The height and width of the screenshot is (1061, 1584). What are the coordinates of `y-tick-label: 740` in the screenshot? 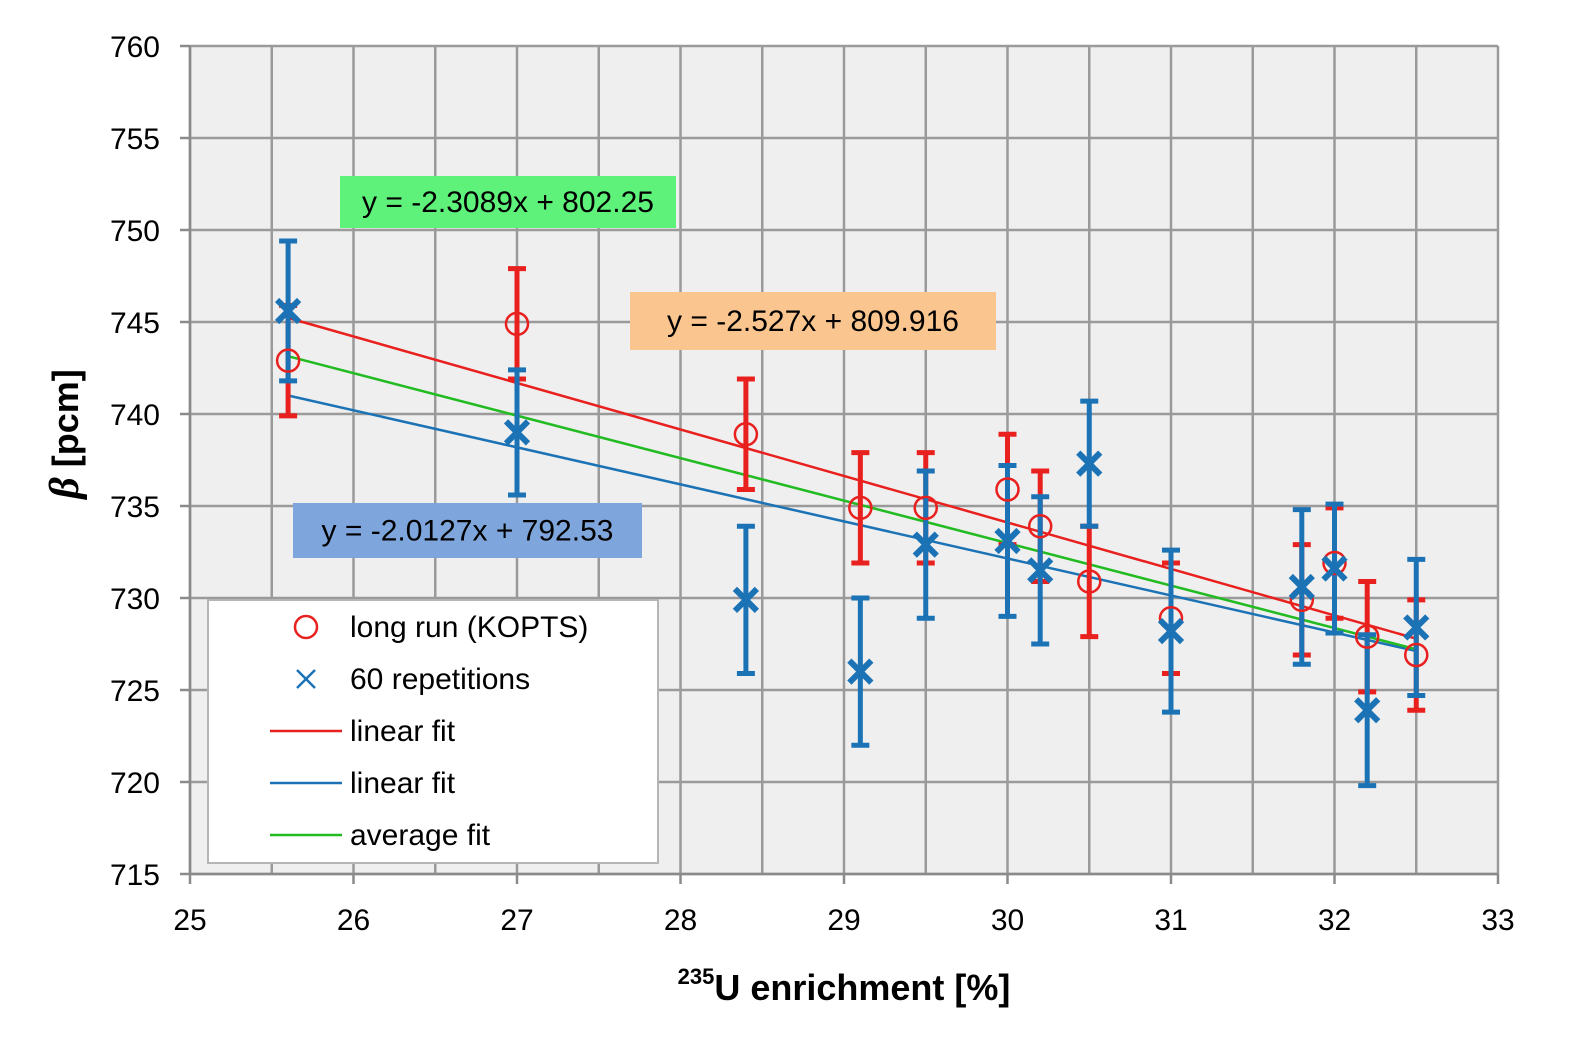 It's located at (135, 415).